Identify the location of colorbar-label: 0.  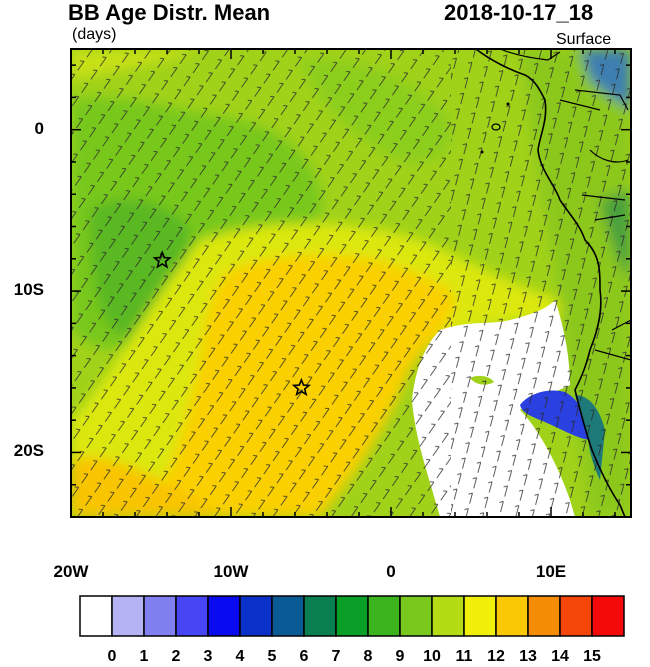
(112, 656).